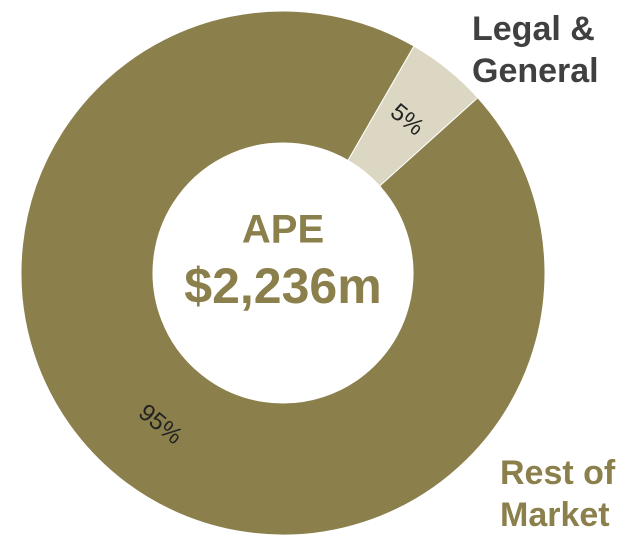  Describe the element at coordinates (282, 286) in the screenshot. I see `center-value: $2,236m` at that location.